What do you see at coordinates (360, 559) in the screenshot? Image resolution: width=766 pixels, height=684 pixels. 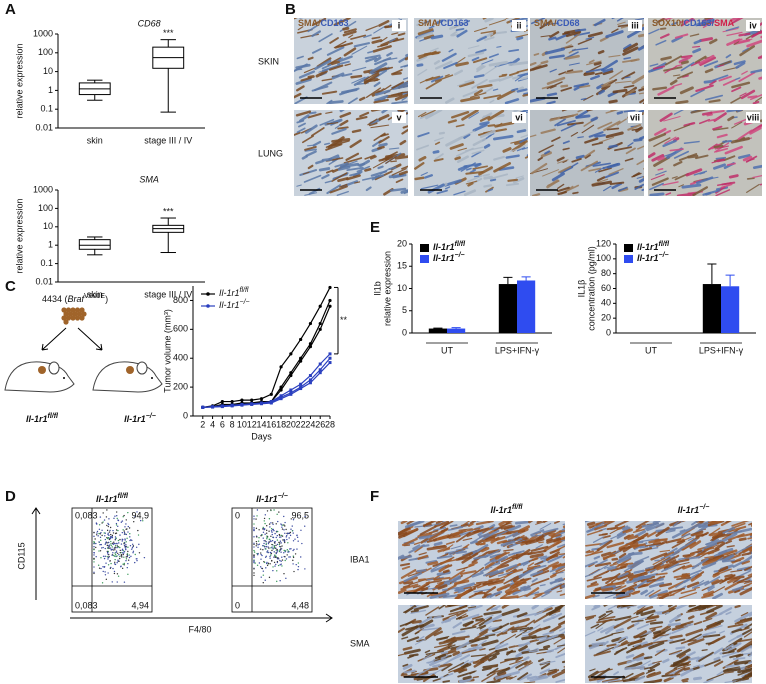 I see `row-label: IBA1` at bounding box center [360, 559].